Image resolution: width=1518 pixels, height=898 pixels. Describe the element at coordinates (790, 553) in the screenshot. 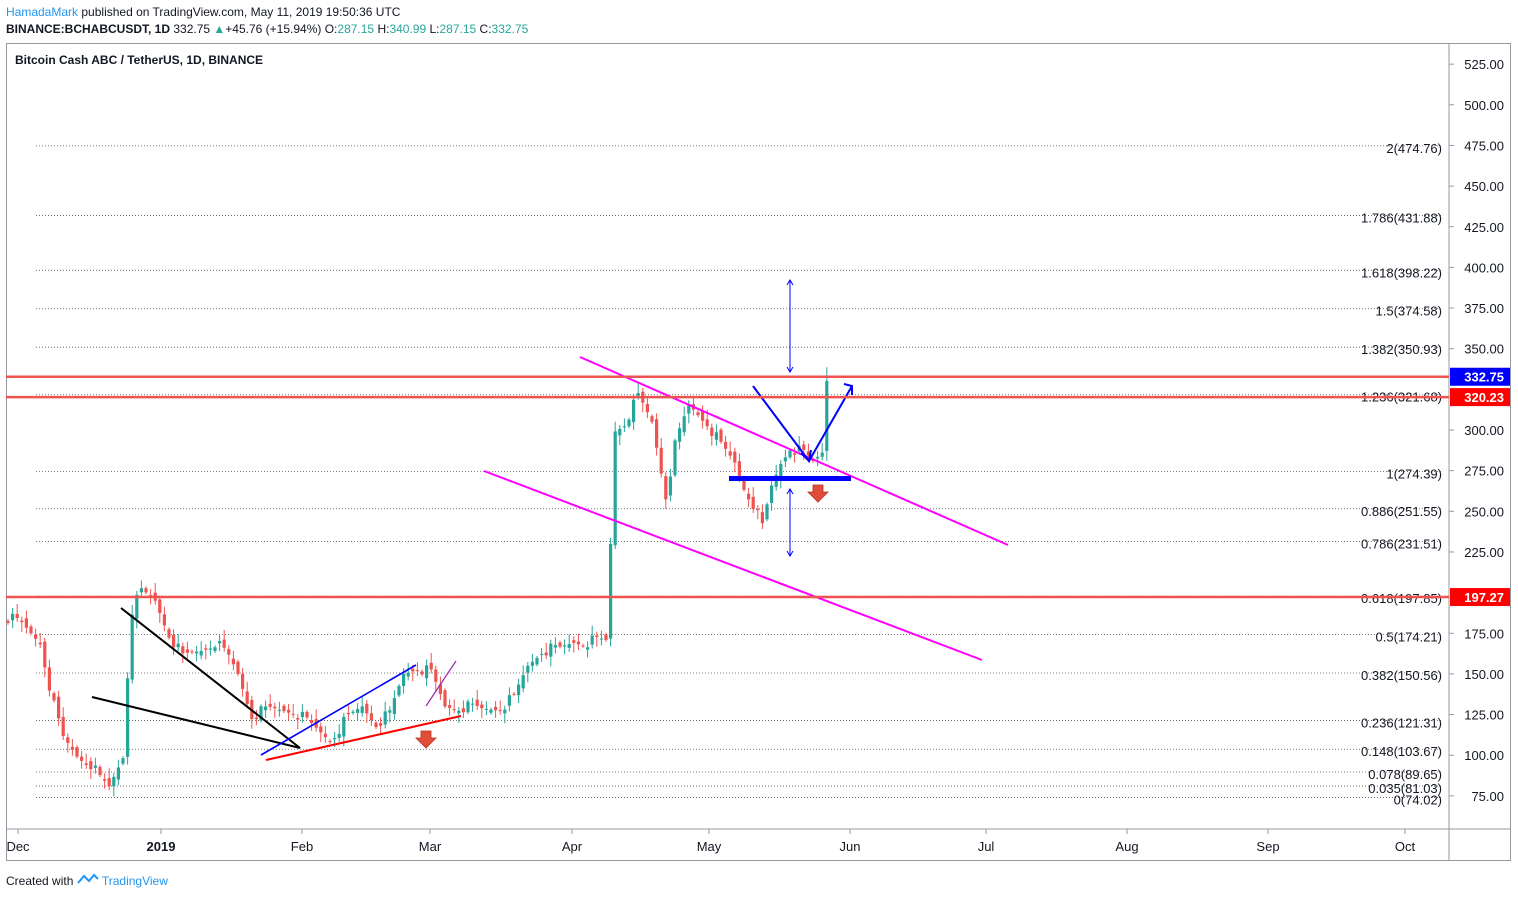

I see `measure-arrow-icon` at that location.